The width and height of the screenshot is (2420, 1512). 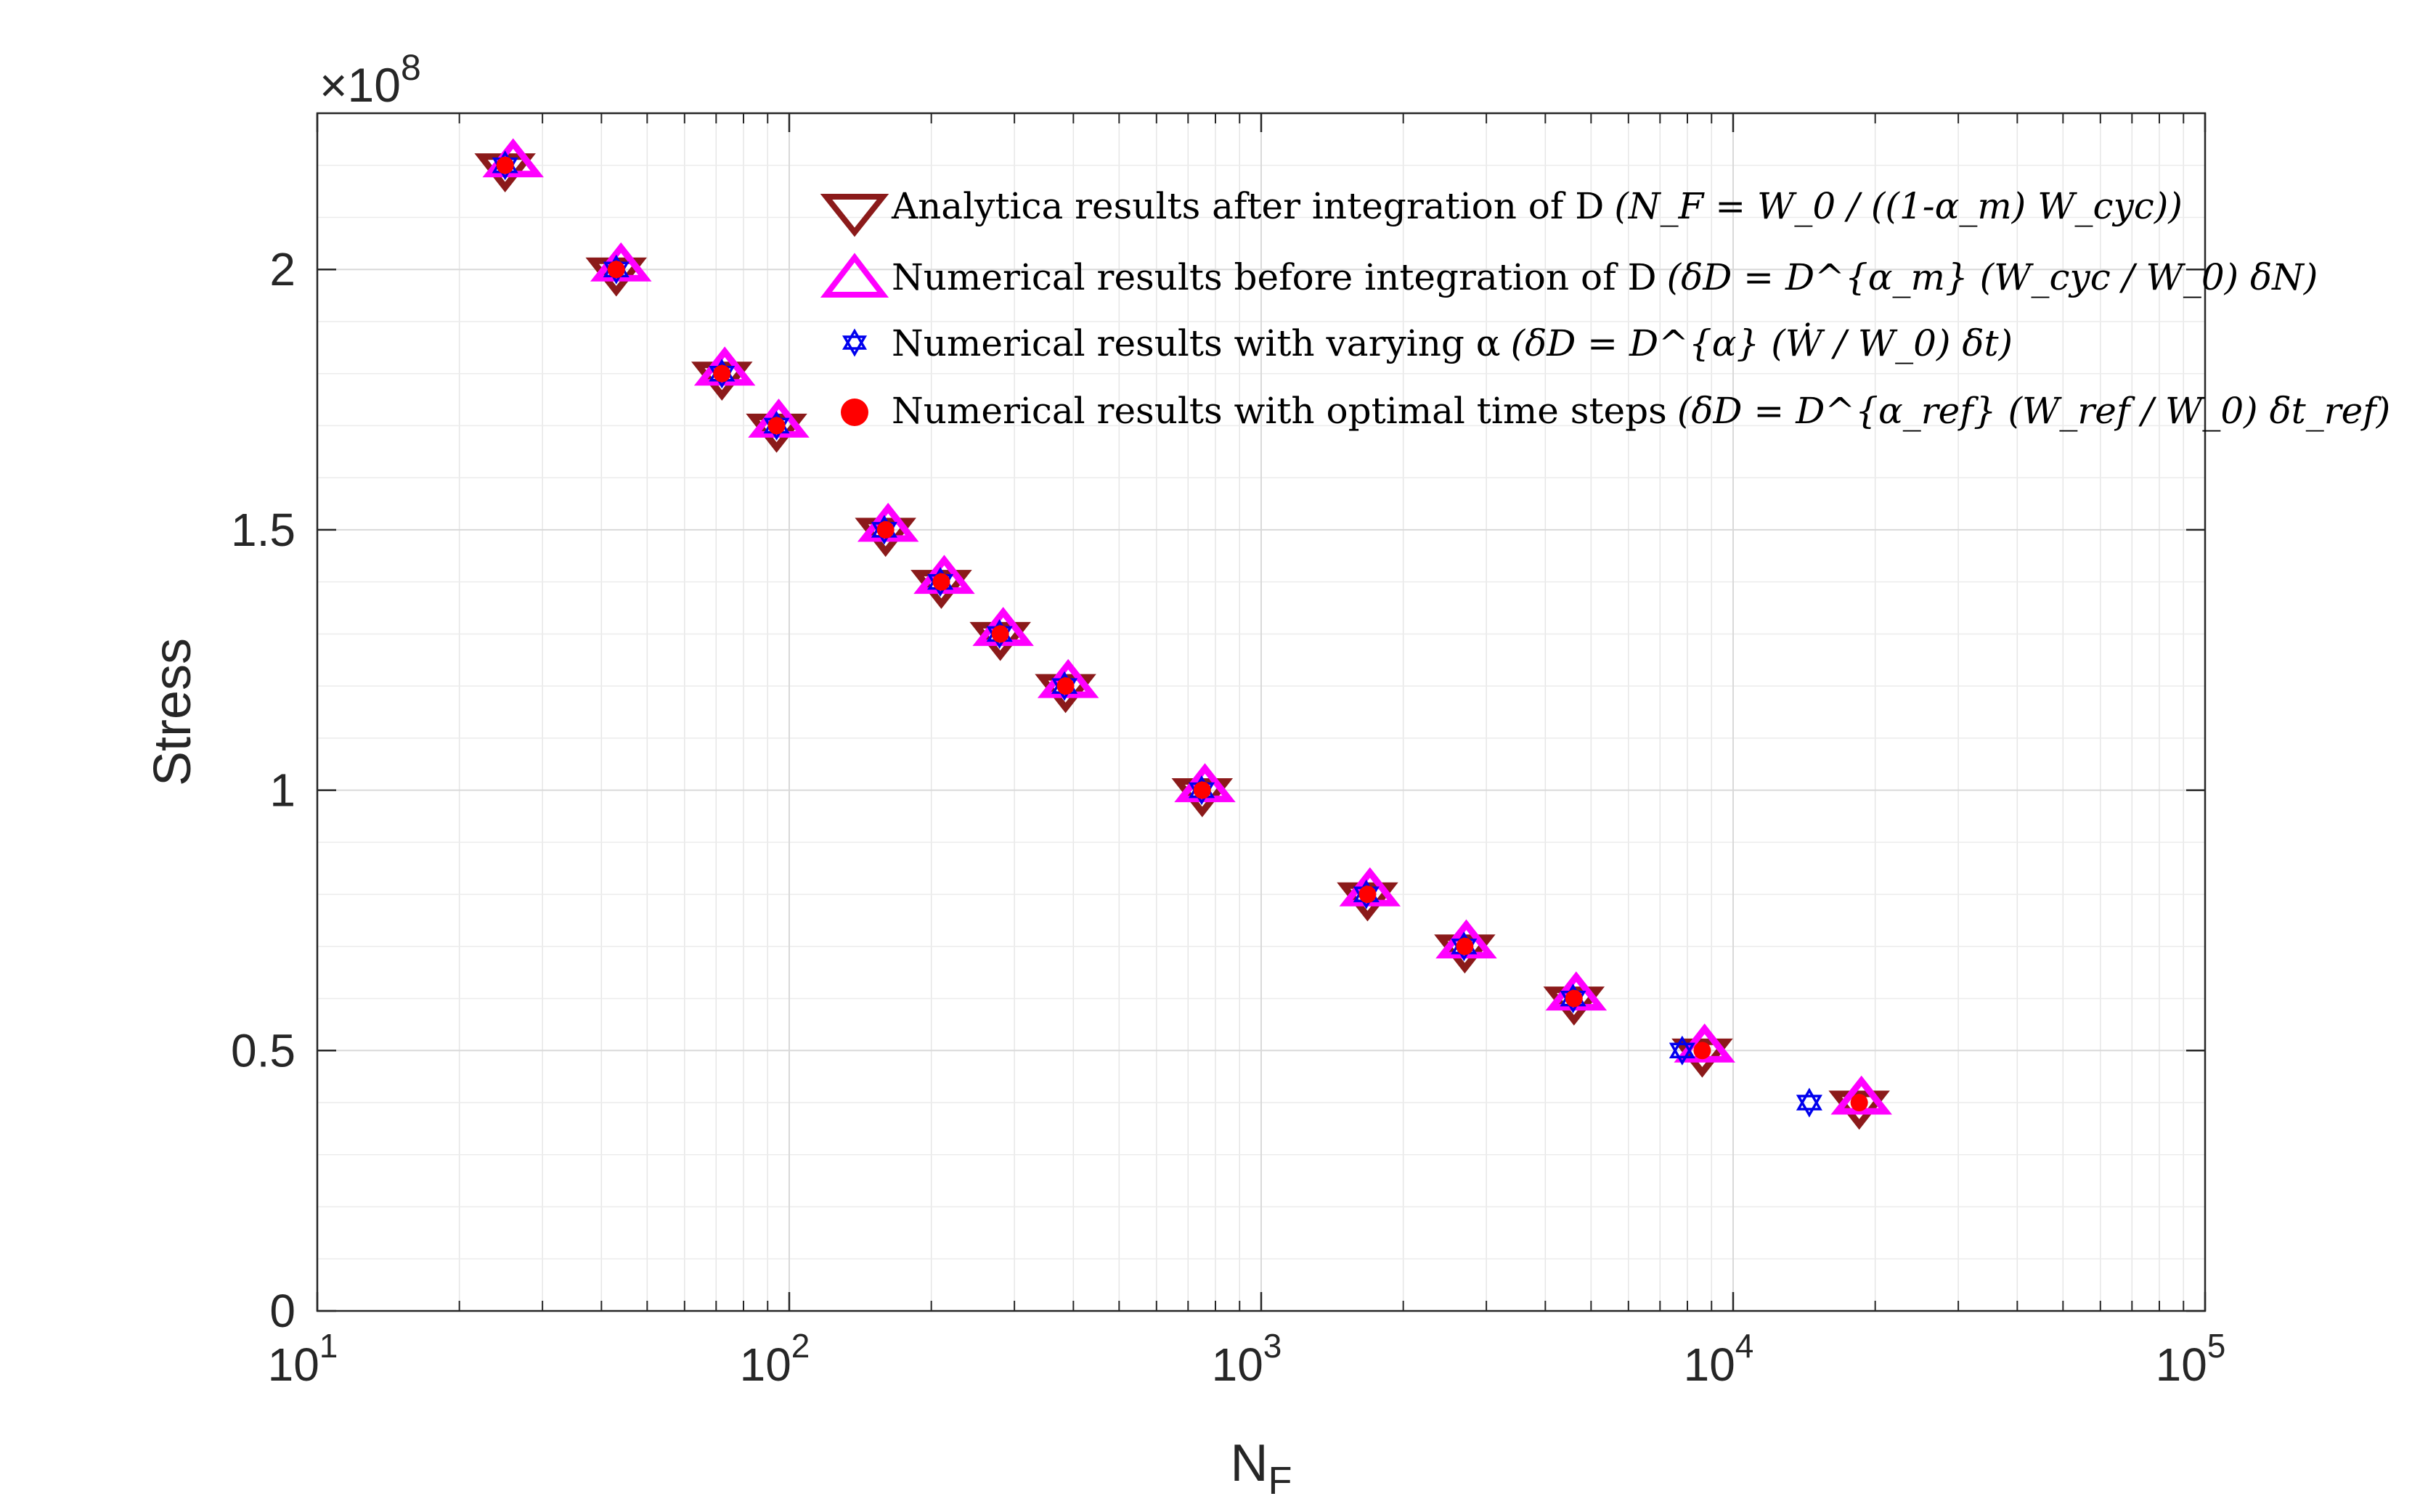 I want to click on legend-varying-alpha-name: Numerical results with varying α, so click(x=1196, y=343).